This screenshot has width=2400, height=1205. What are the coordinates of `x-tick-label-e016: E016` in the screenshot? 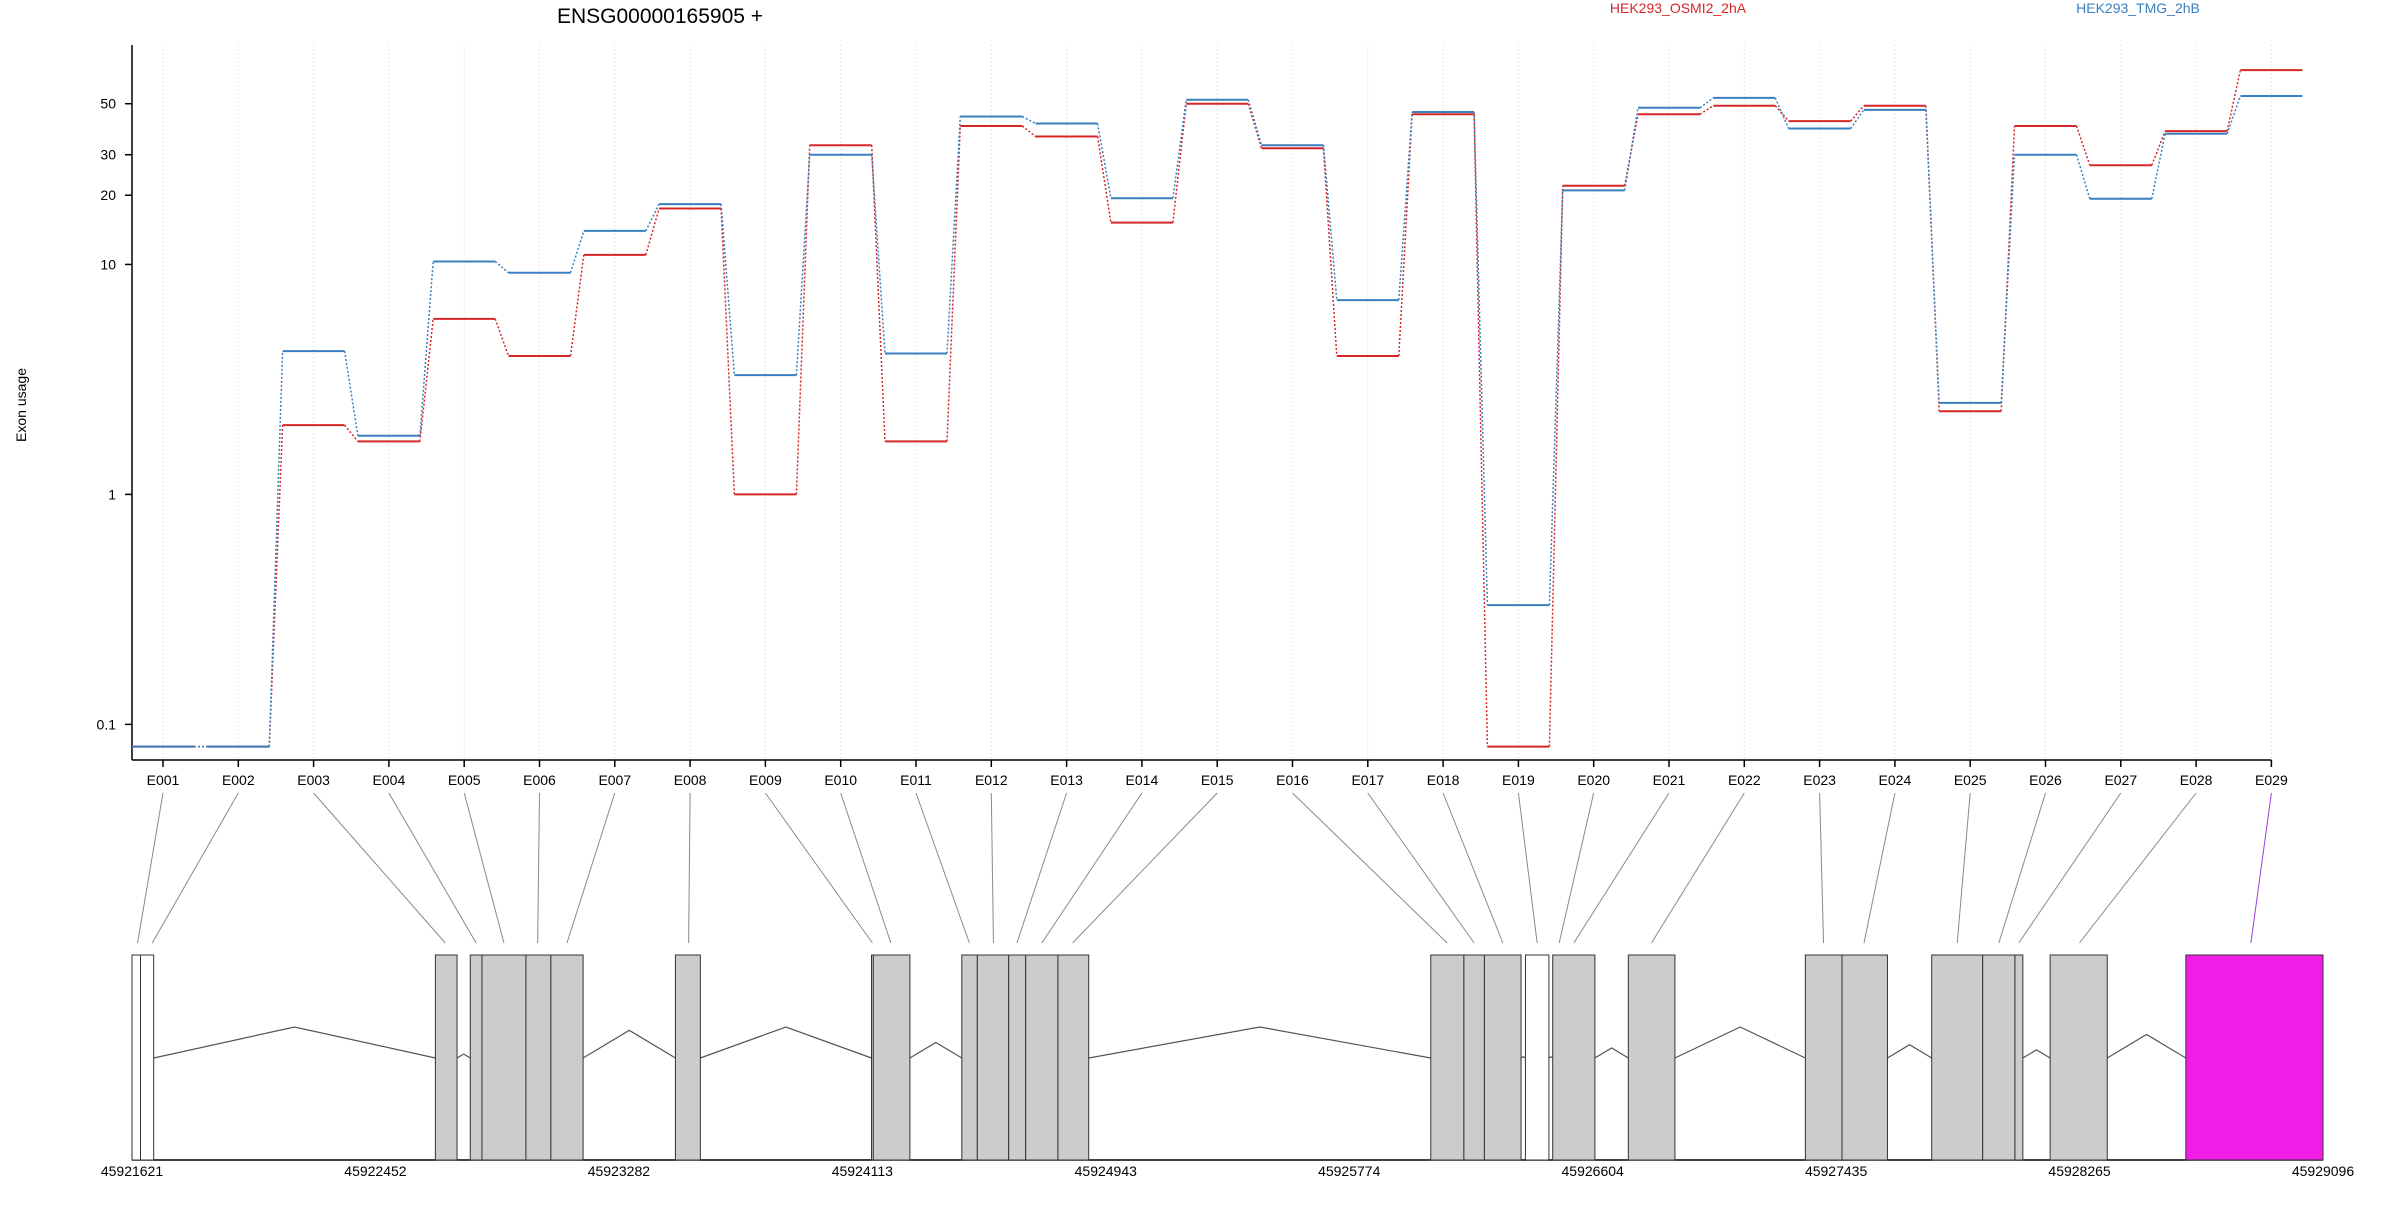 It's located at (1292, 780).